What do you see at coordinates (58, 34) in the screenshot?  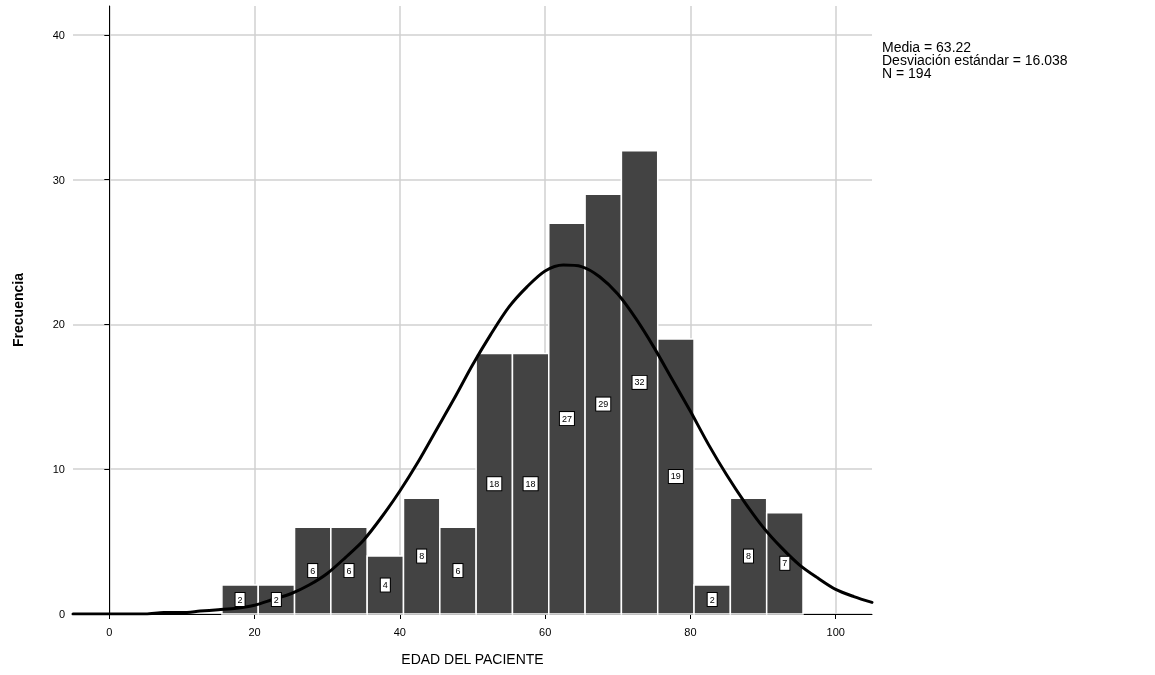 I see `y-tick-label: 40` at bounding box center [58, 34].